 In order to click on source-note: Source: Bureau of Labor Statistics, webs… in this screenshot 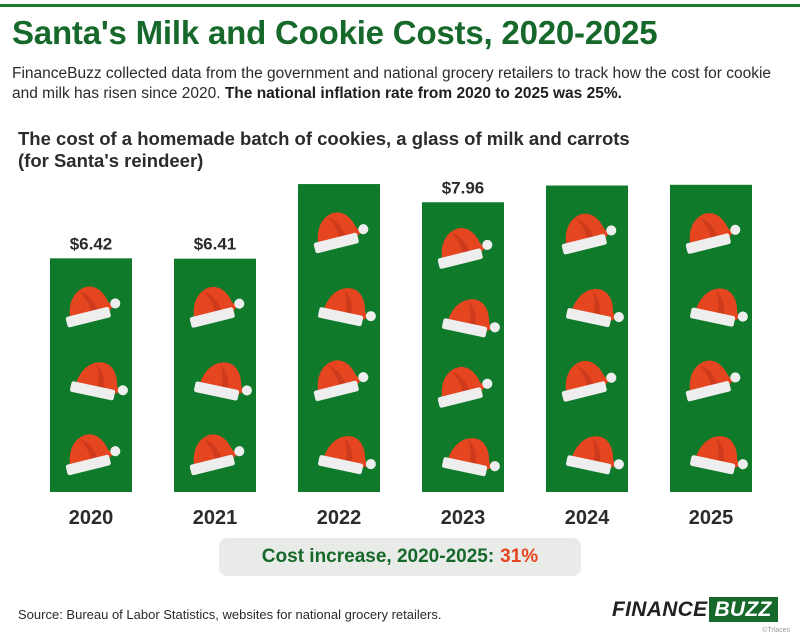, I will do `click(230, 614)`.